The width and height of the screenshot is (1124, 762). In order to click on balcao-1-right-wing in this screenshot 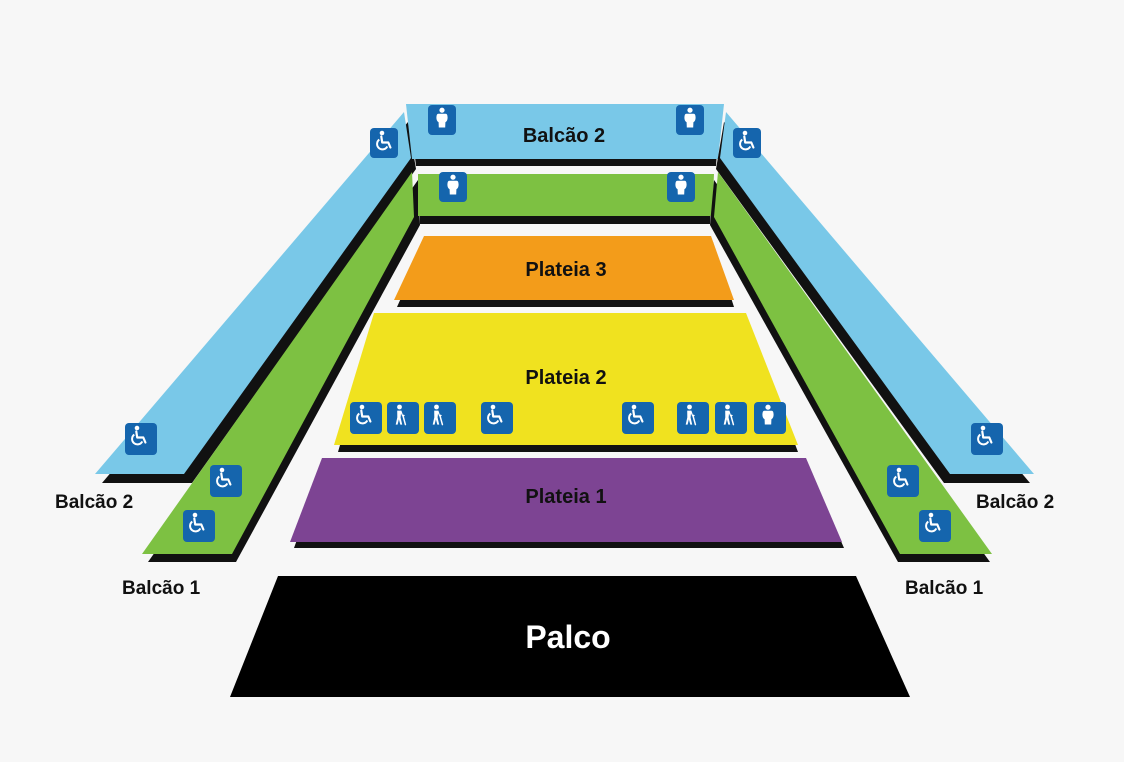, I will do `click(853, 363)`.